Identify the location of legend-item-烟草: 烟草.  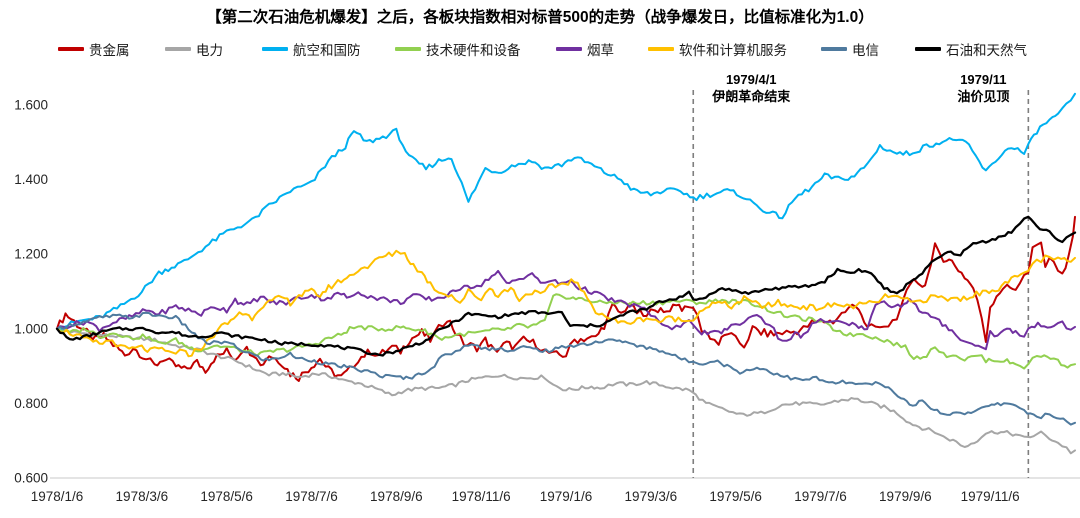
(585, 49).